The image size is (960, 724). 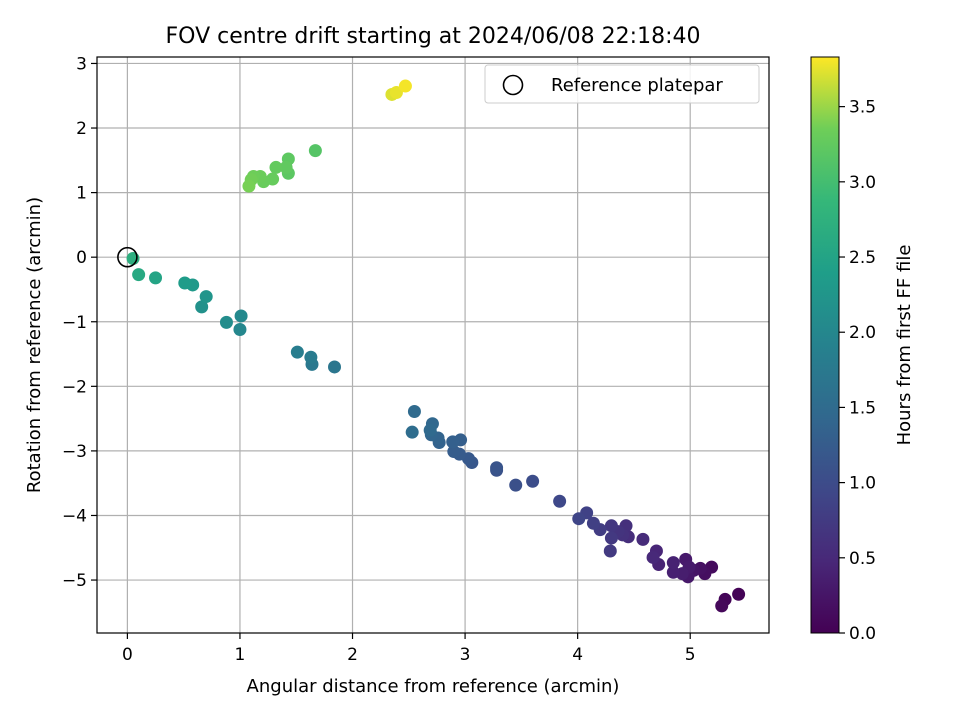 What do you see at coordinates (74, 516) in the screenshot?
I see `y-tick-label: −4` at bounding box center [74, 516].